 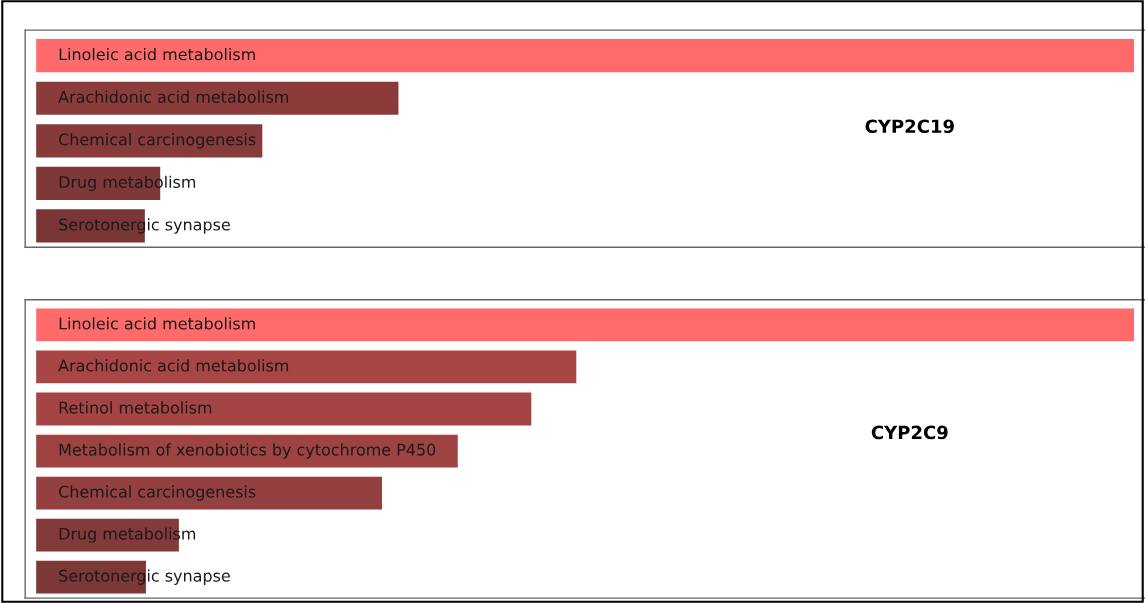 What do you see at coordinates (135, 407) in the screenshot?
I see `y-tick-label: Retinol metabolism` at bounding box center [135, 407].